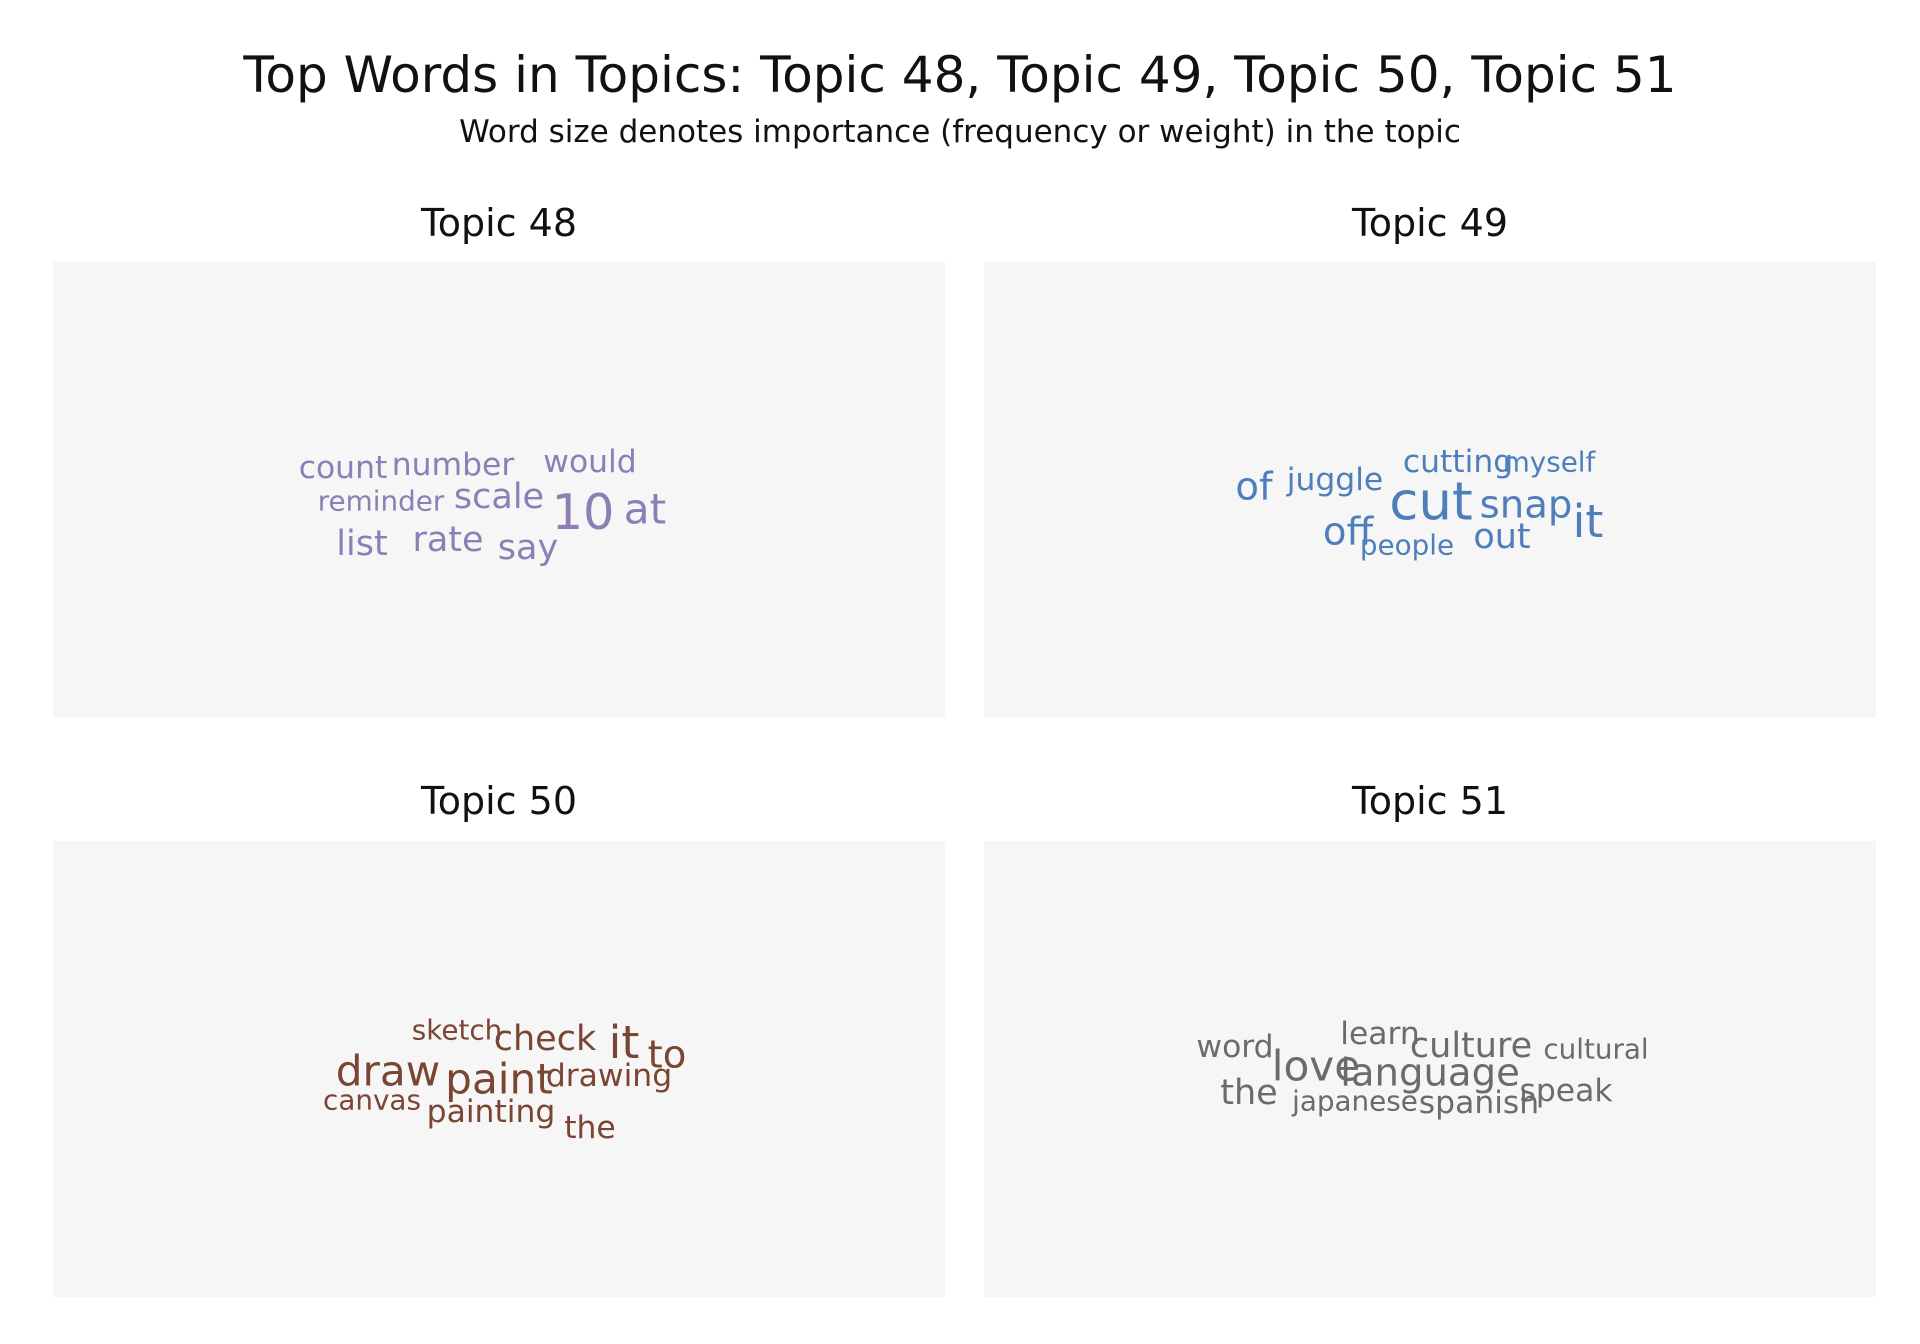 This screenshot has width=1920, height=1344. I want to click on word-cultural: cultural, so click(1595, 1049).